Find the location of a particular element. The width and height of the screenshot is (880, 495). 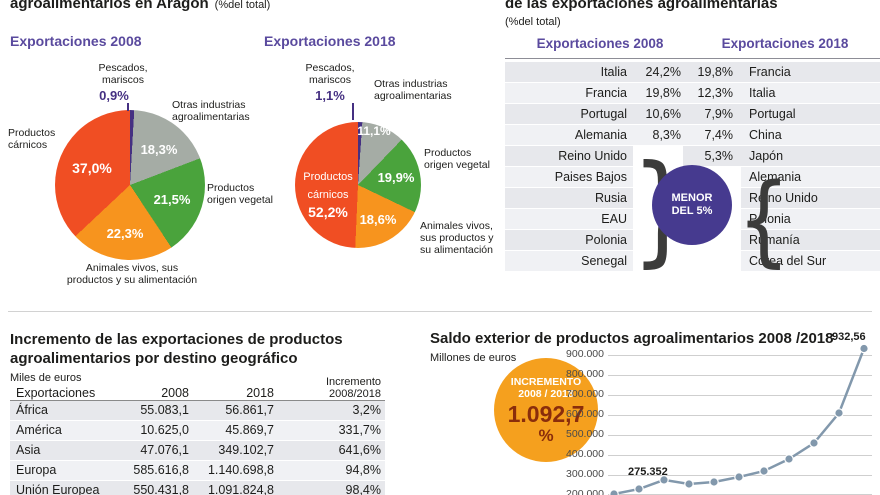

pct-pescados-2008: 0,9% is located at coordinates (114, 95).